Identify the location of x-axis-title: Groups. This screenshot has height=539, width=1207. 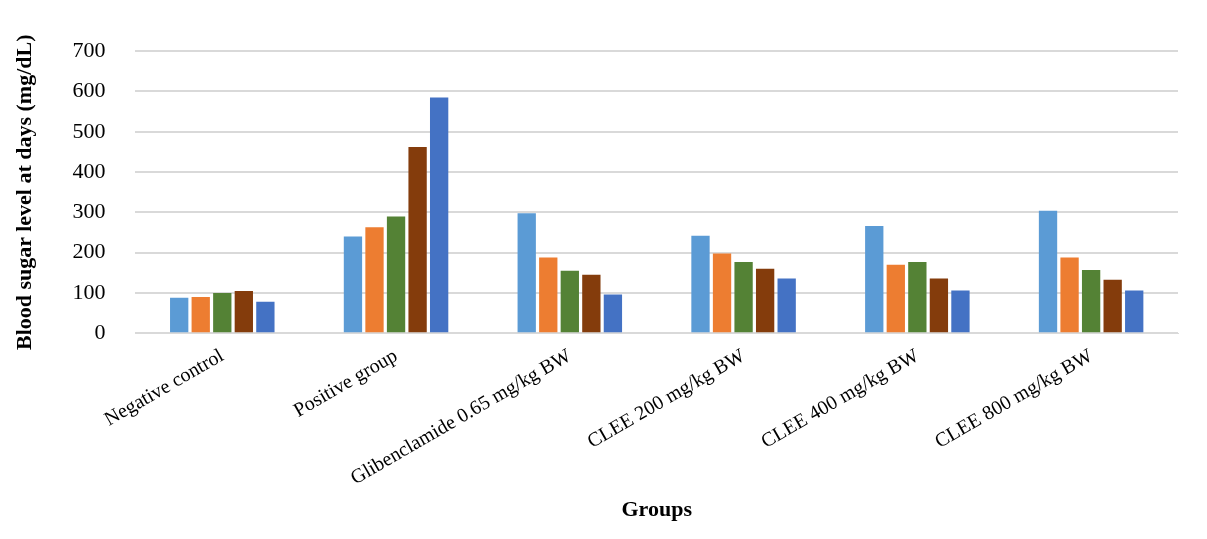
(657, 509).